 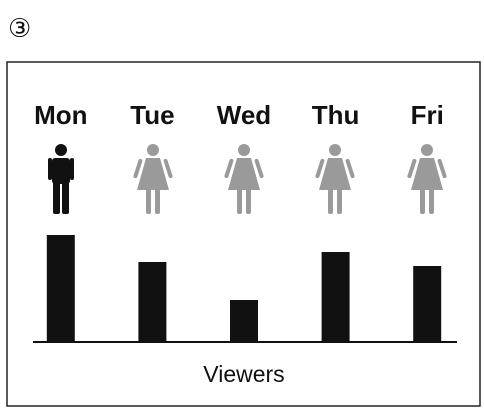 I want to click on male-icon, so click(x=61, y=179).